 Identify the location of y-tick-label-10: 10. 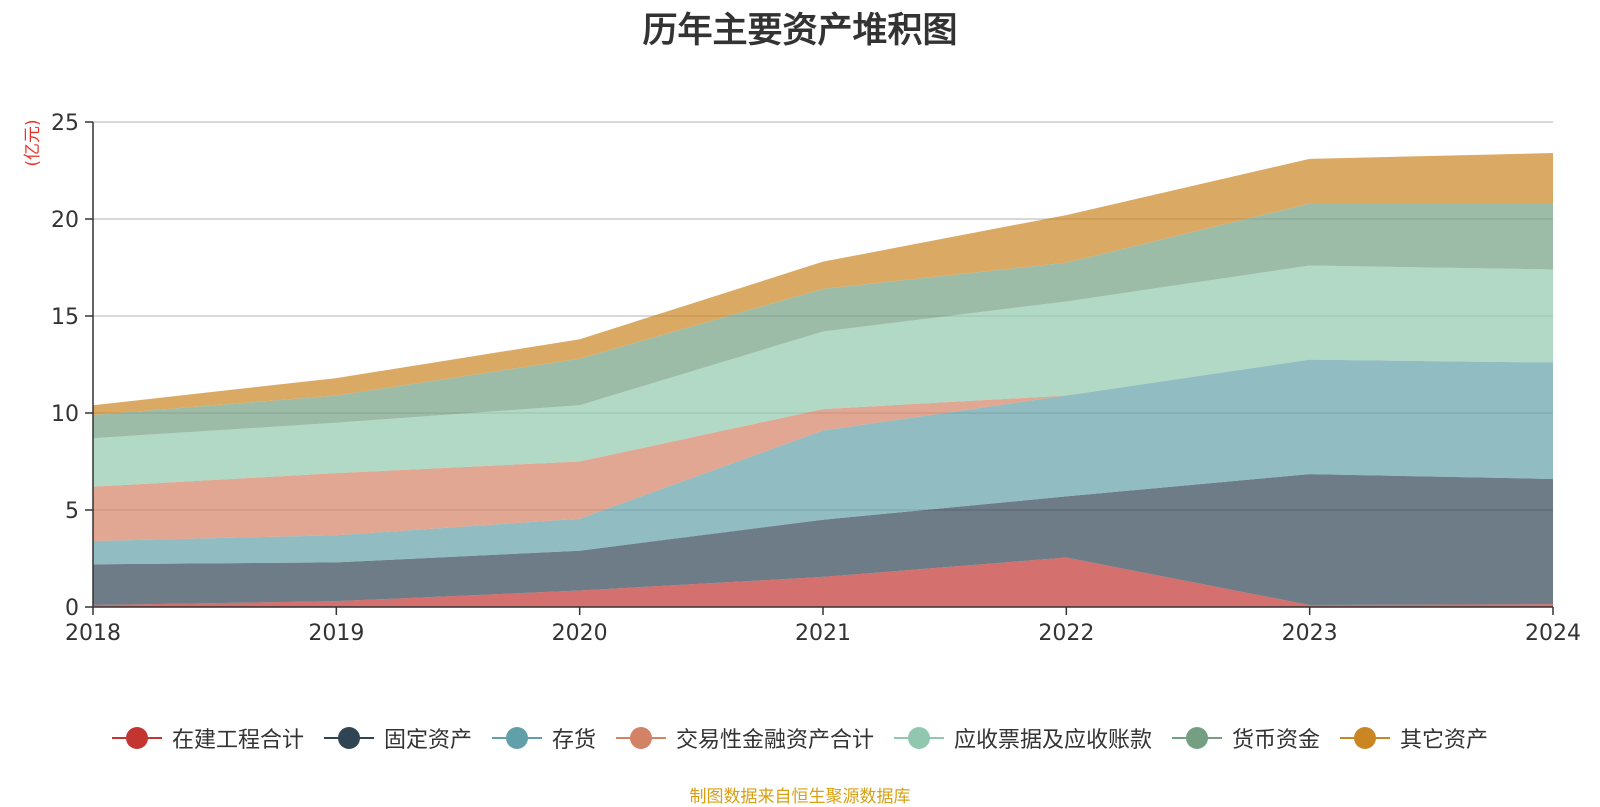
(65, 414).